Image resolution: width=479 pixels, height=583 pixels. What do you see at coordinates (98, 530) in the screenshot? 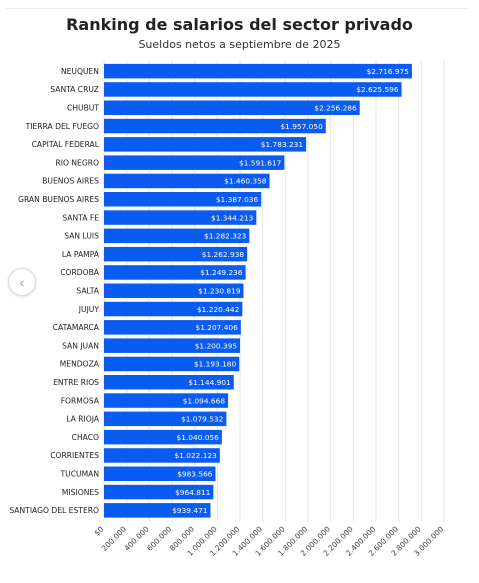
I see `x-tick-label-0: $0` at bounding box center [98, 530].